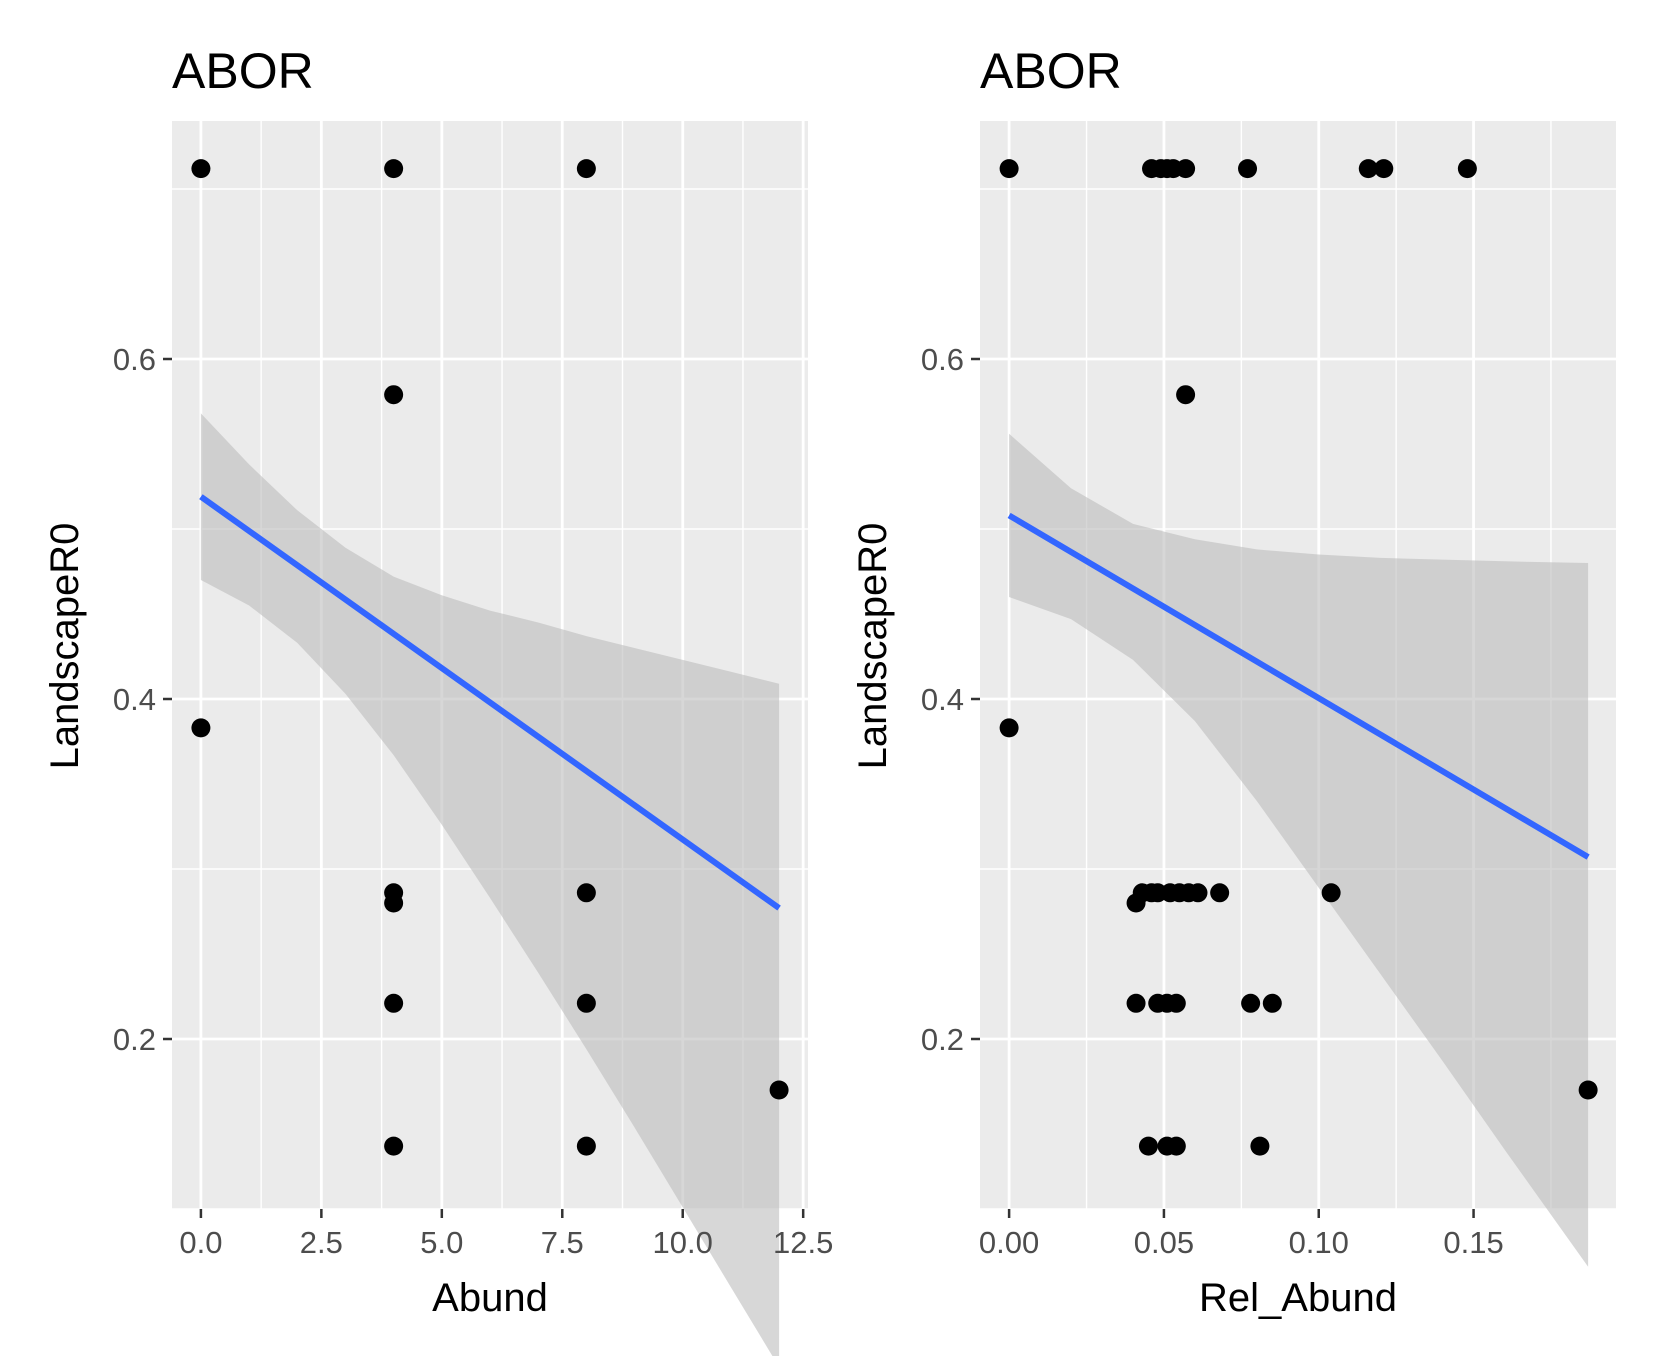 Image resolution: width=1653 pixels, height=1356 pixels. I want to click on x-tick-label: 7.5, so click(562, 1242).